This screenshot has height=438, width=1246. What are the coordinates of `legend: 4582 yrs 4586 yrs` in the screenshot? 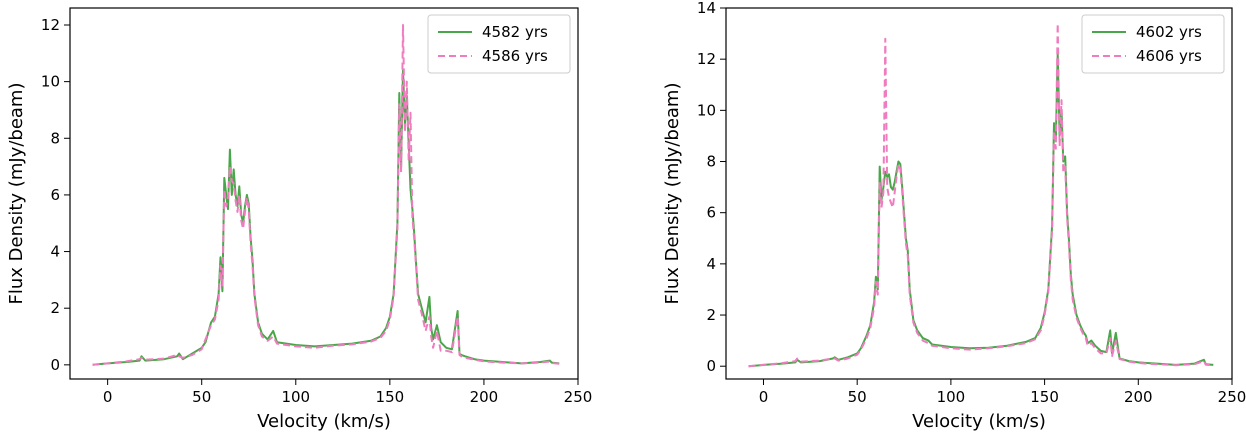 It's located at (499, 44).